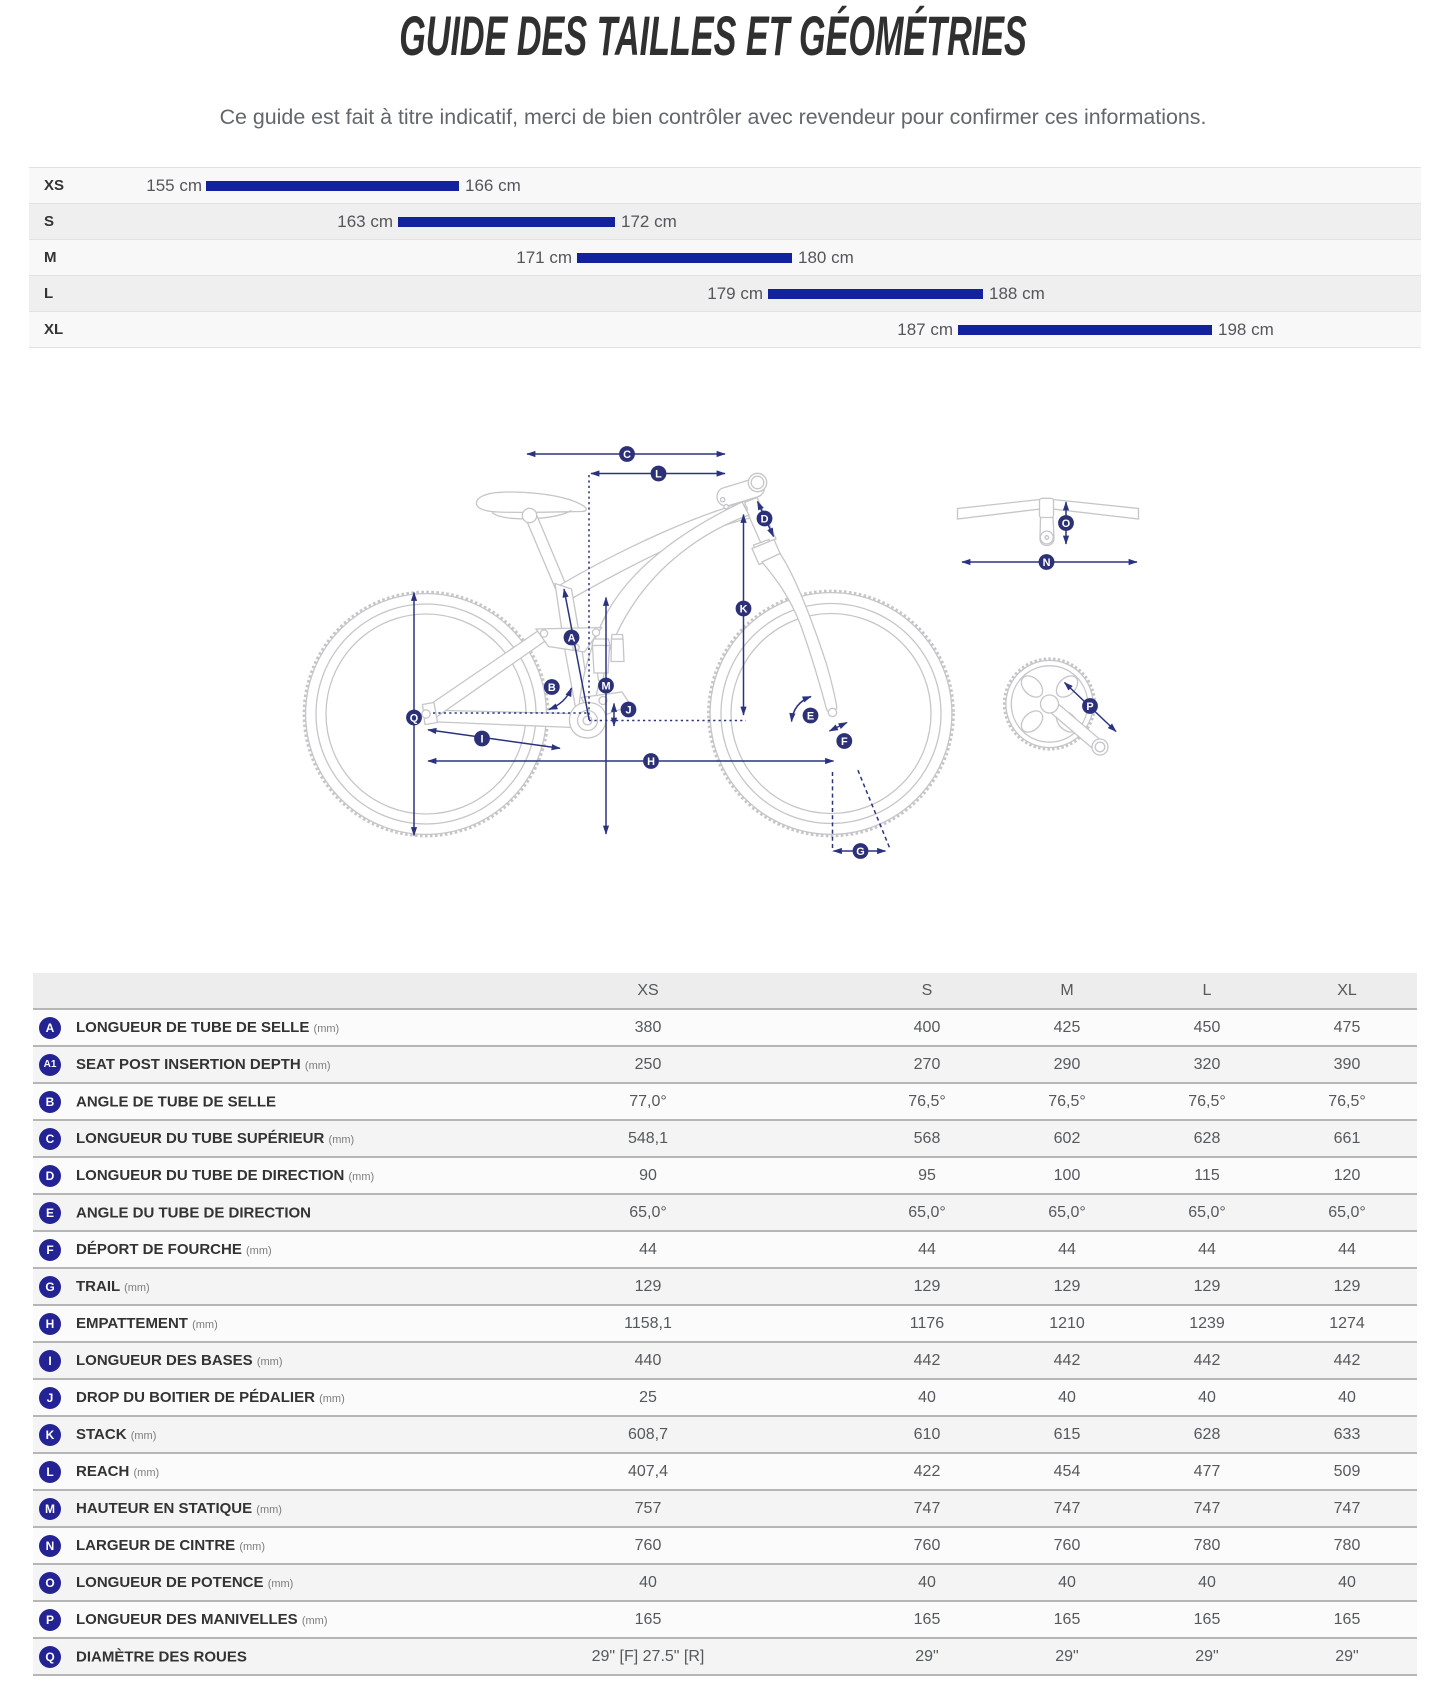 This screenshot has width=1450, height=1700. What do you see at coordinates (1047, 563) in the screenshot?
I see `svg-text: N` at bounding box center [1047, 563].